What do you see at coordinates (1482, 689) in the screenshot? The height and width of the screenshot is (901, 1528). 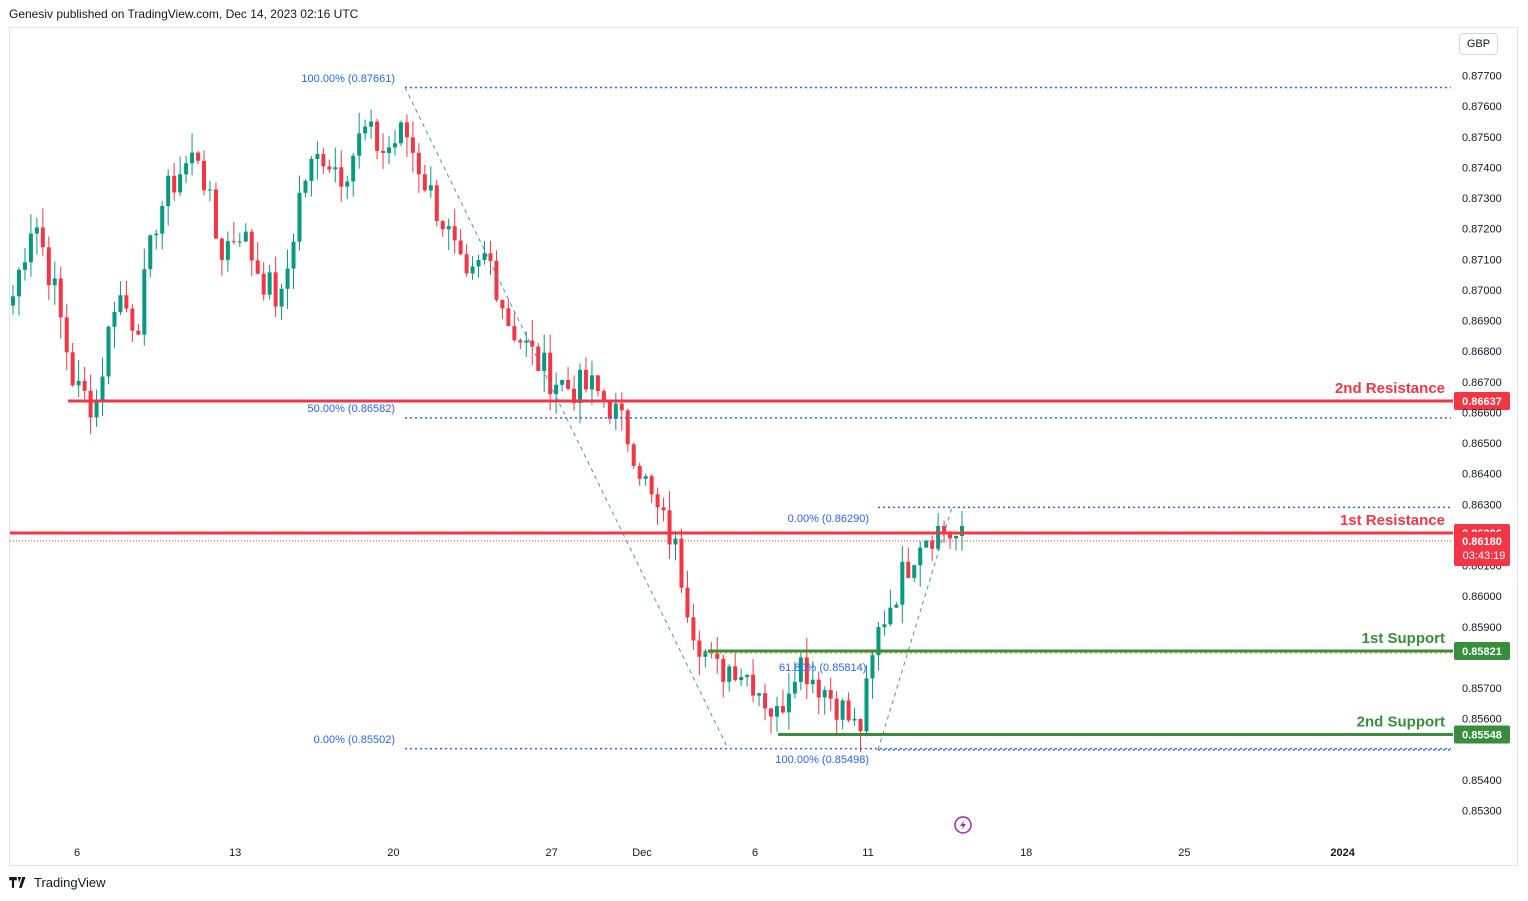 I see `price-tick-label: 0.85700` at bounding box center [1482, 689].